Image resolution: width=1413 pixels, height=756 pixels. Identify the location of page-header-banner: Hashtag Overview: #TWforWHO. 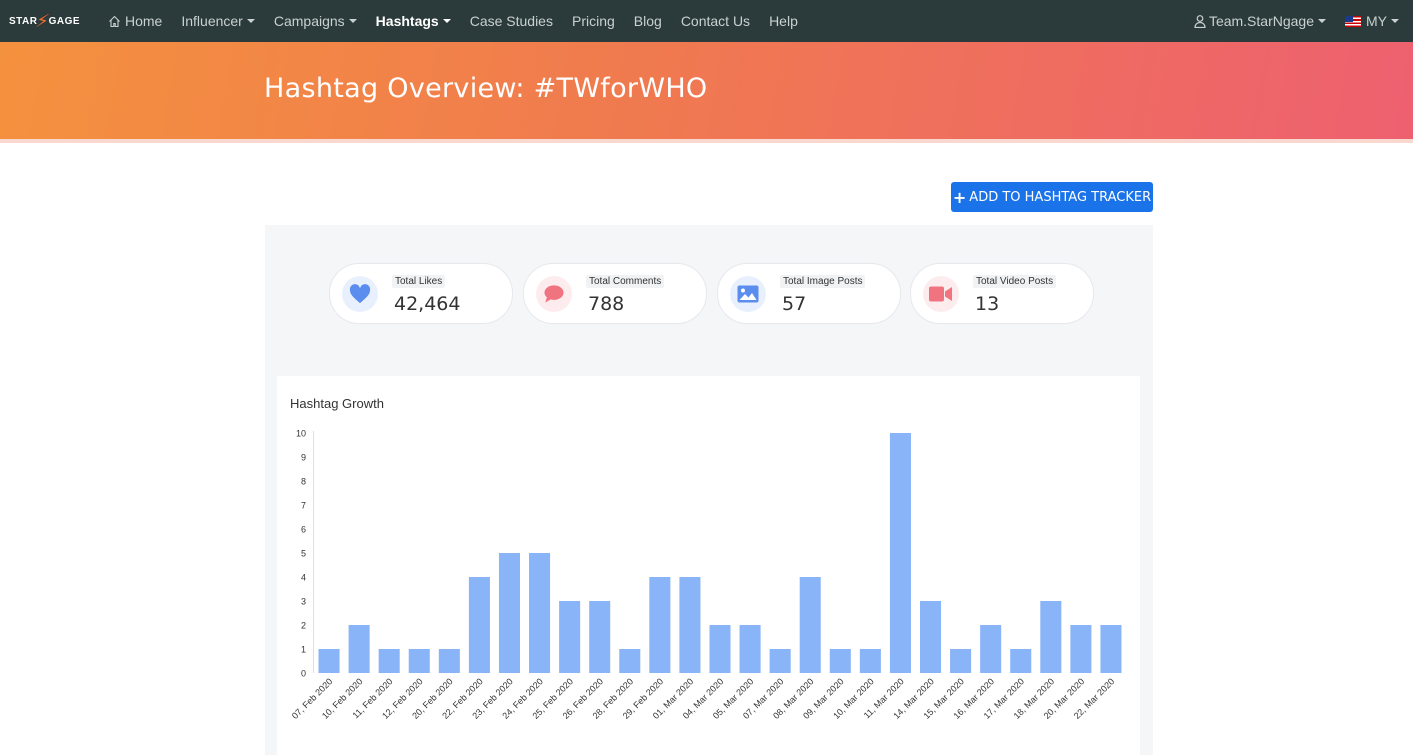
(706, 90).